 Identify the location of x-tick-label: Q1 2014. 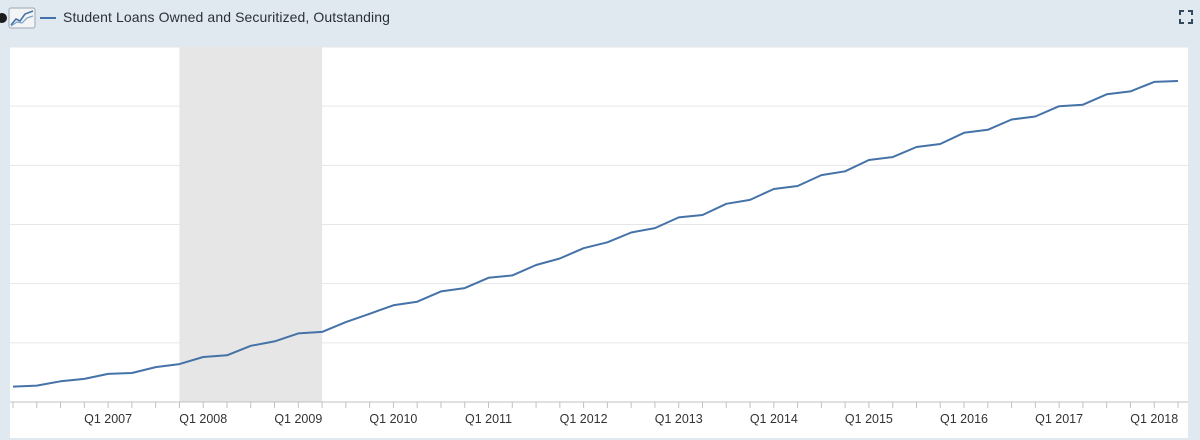
(774, 419).